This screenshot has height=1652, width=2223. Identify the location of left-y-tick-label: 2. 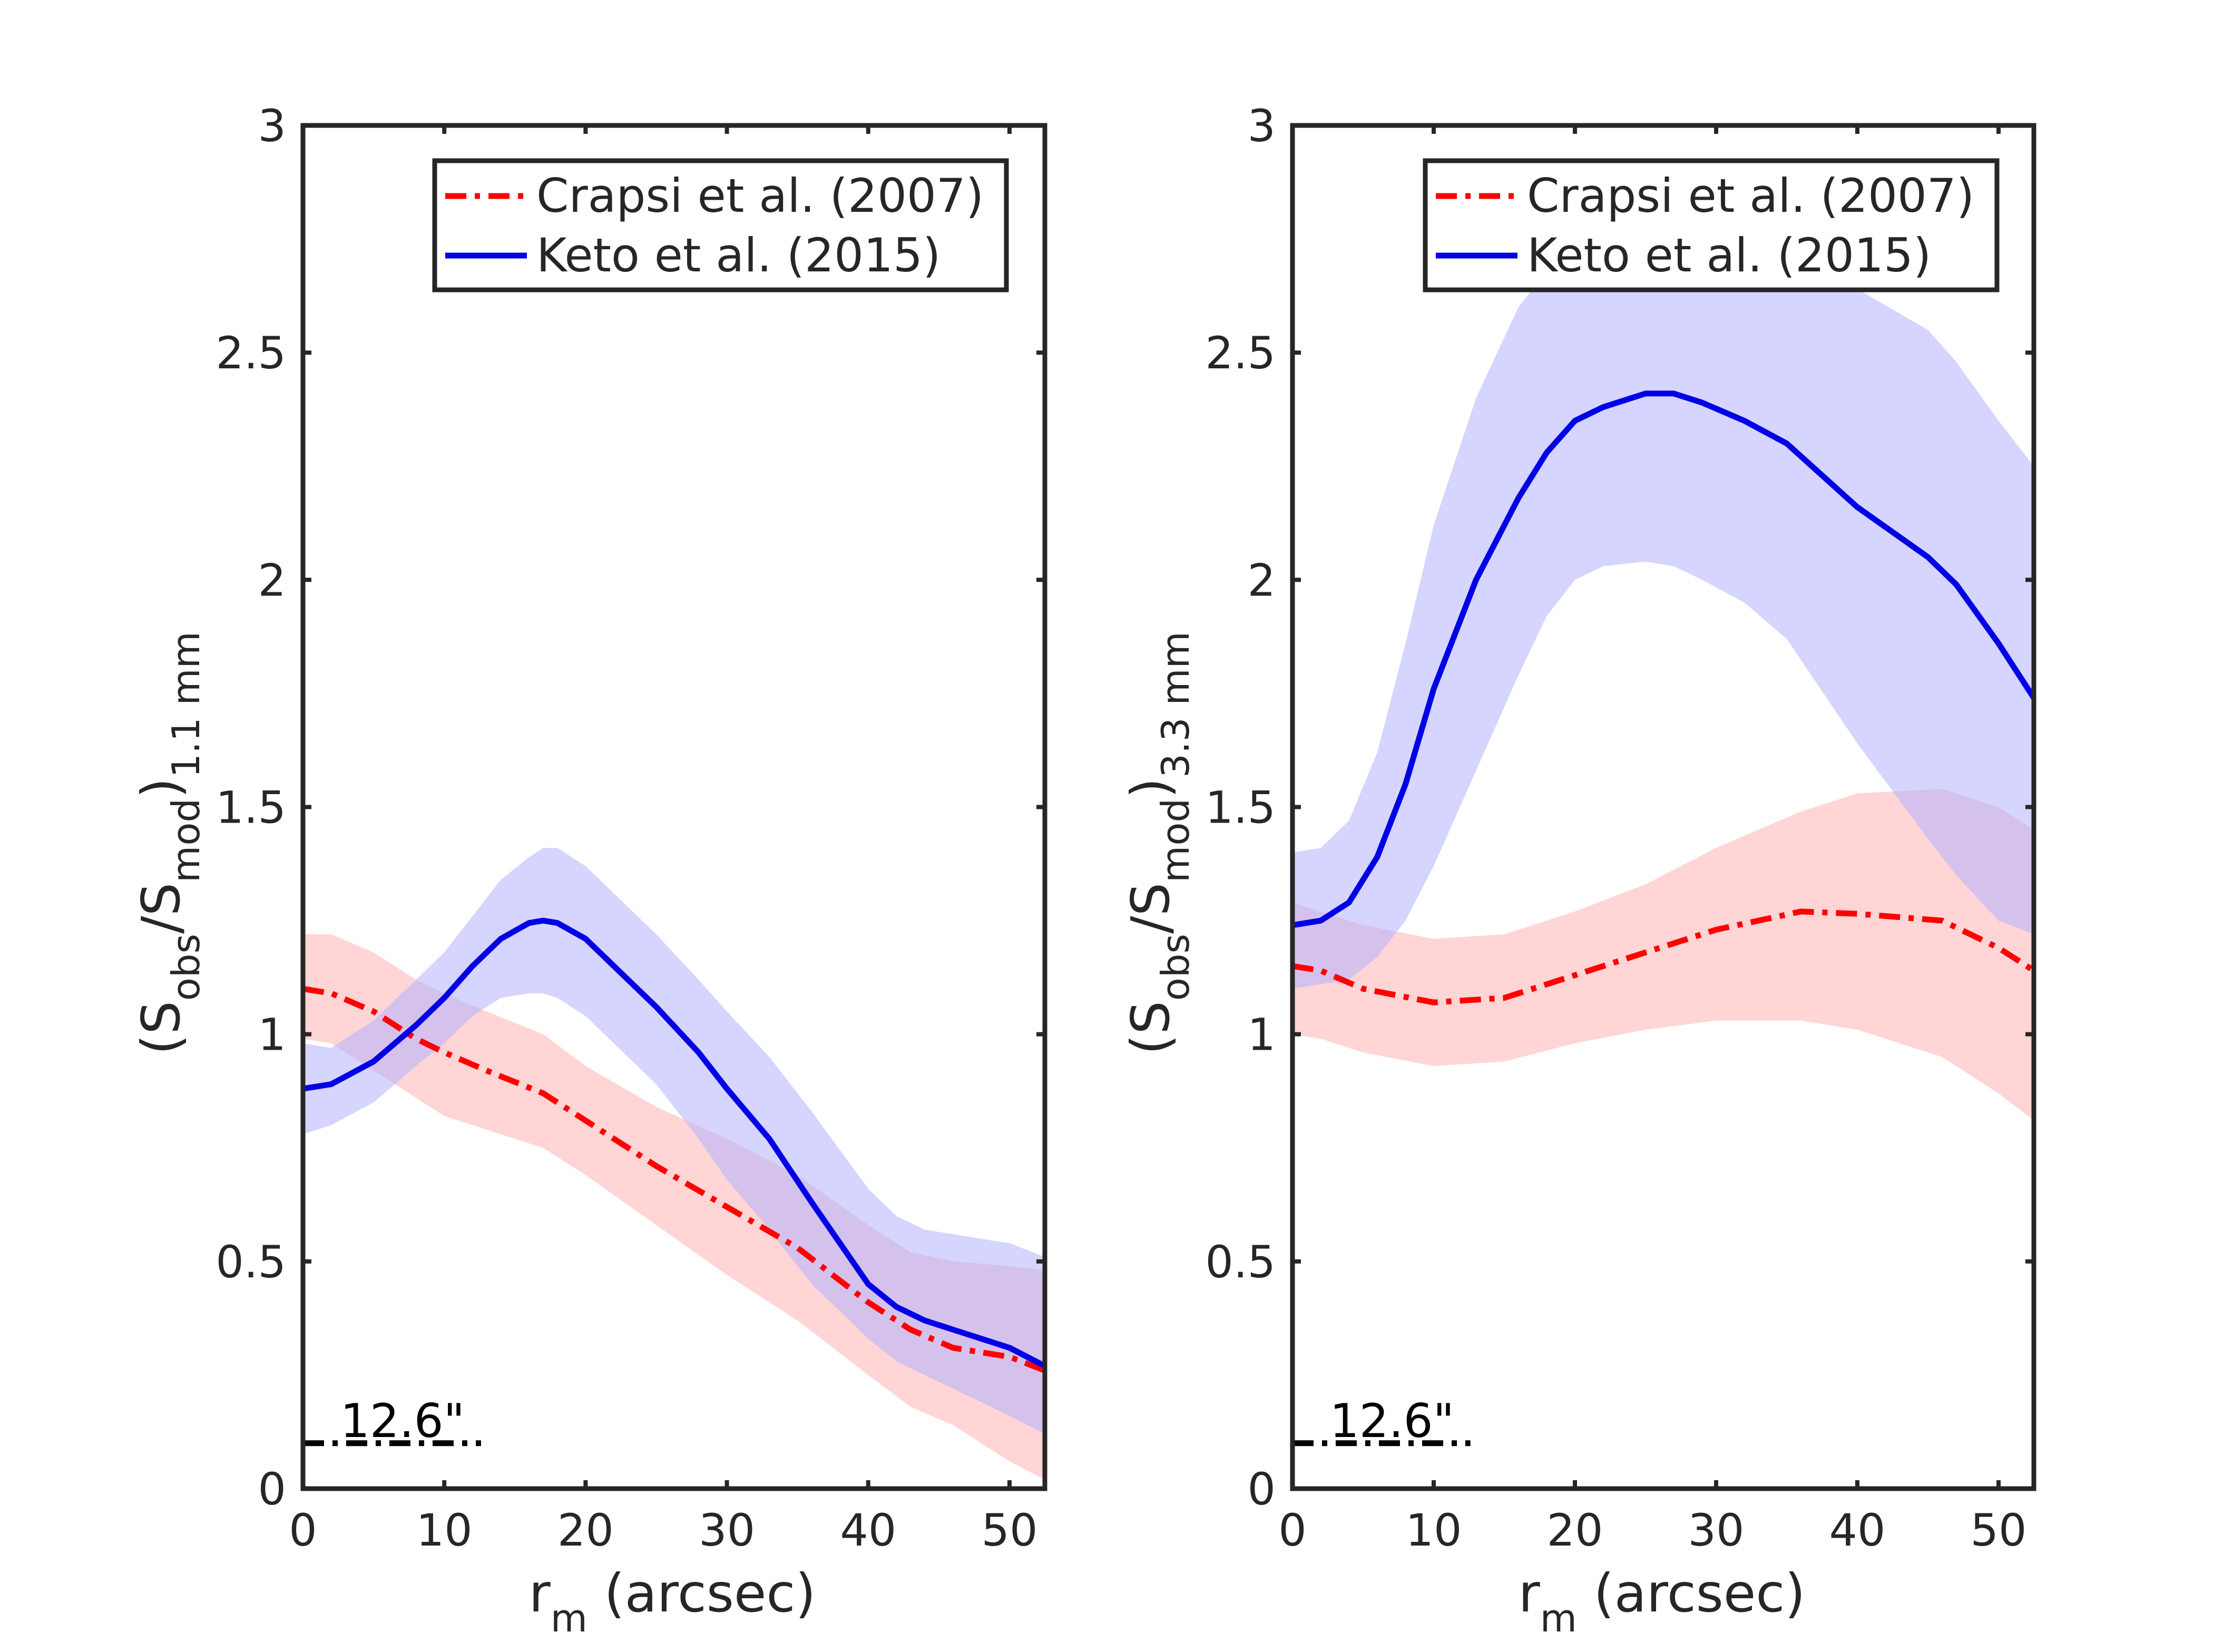
(272, 580).